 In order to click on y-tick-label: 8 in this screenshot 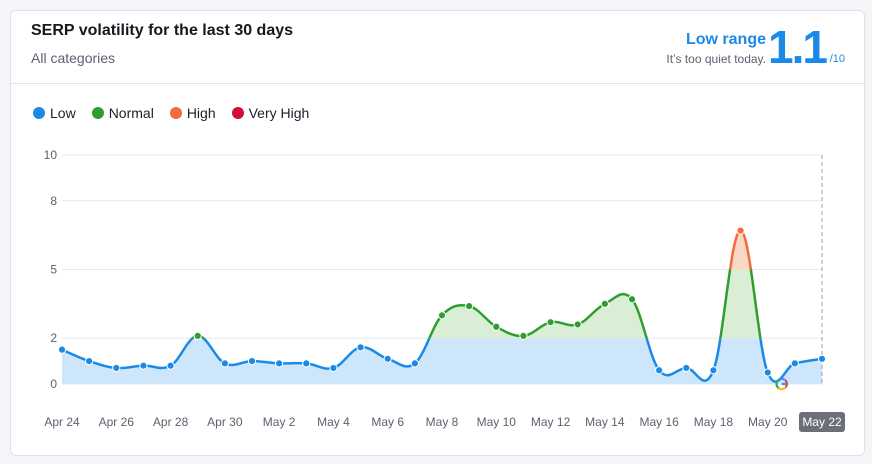, I will do `click(53, 201)`.